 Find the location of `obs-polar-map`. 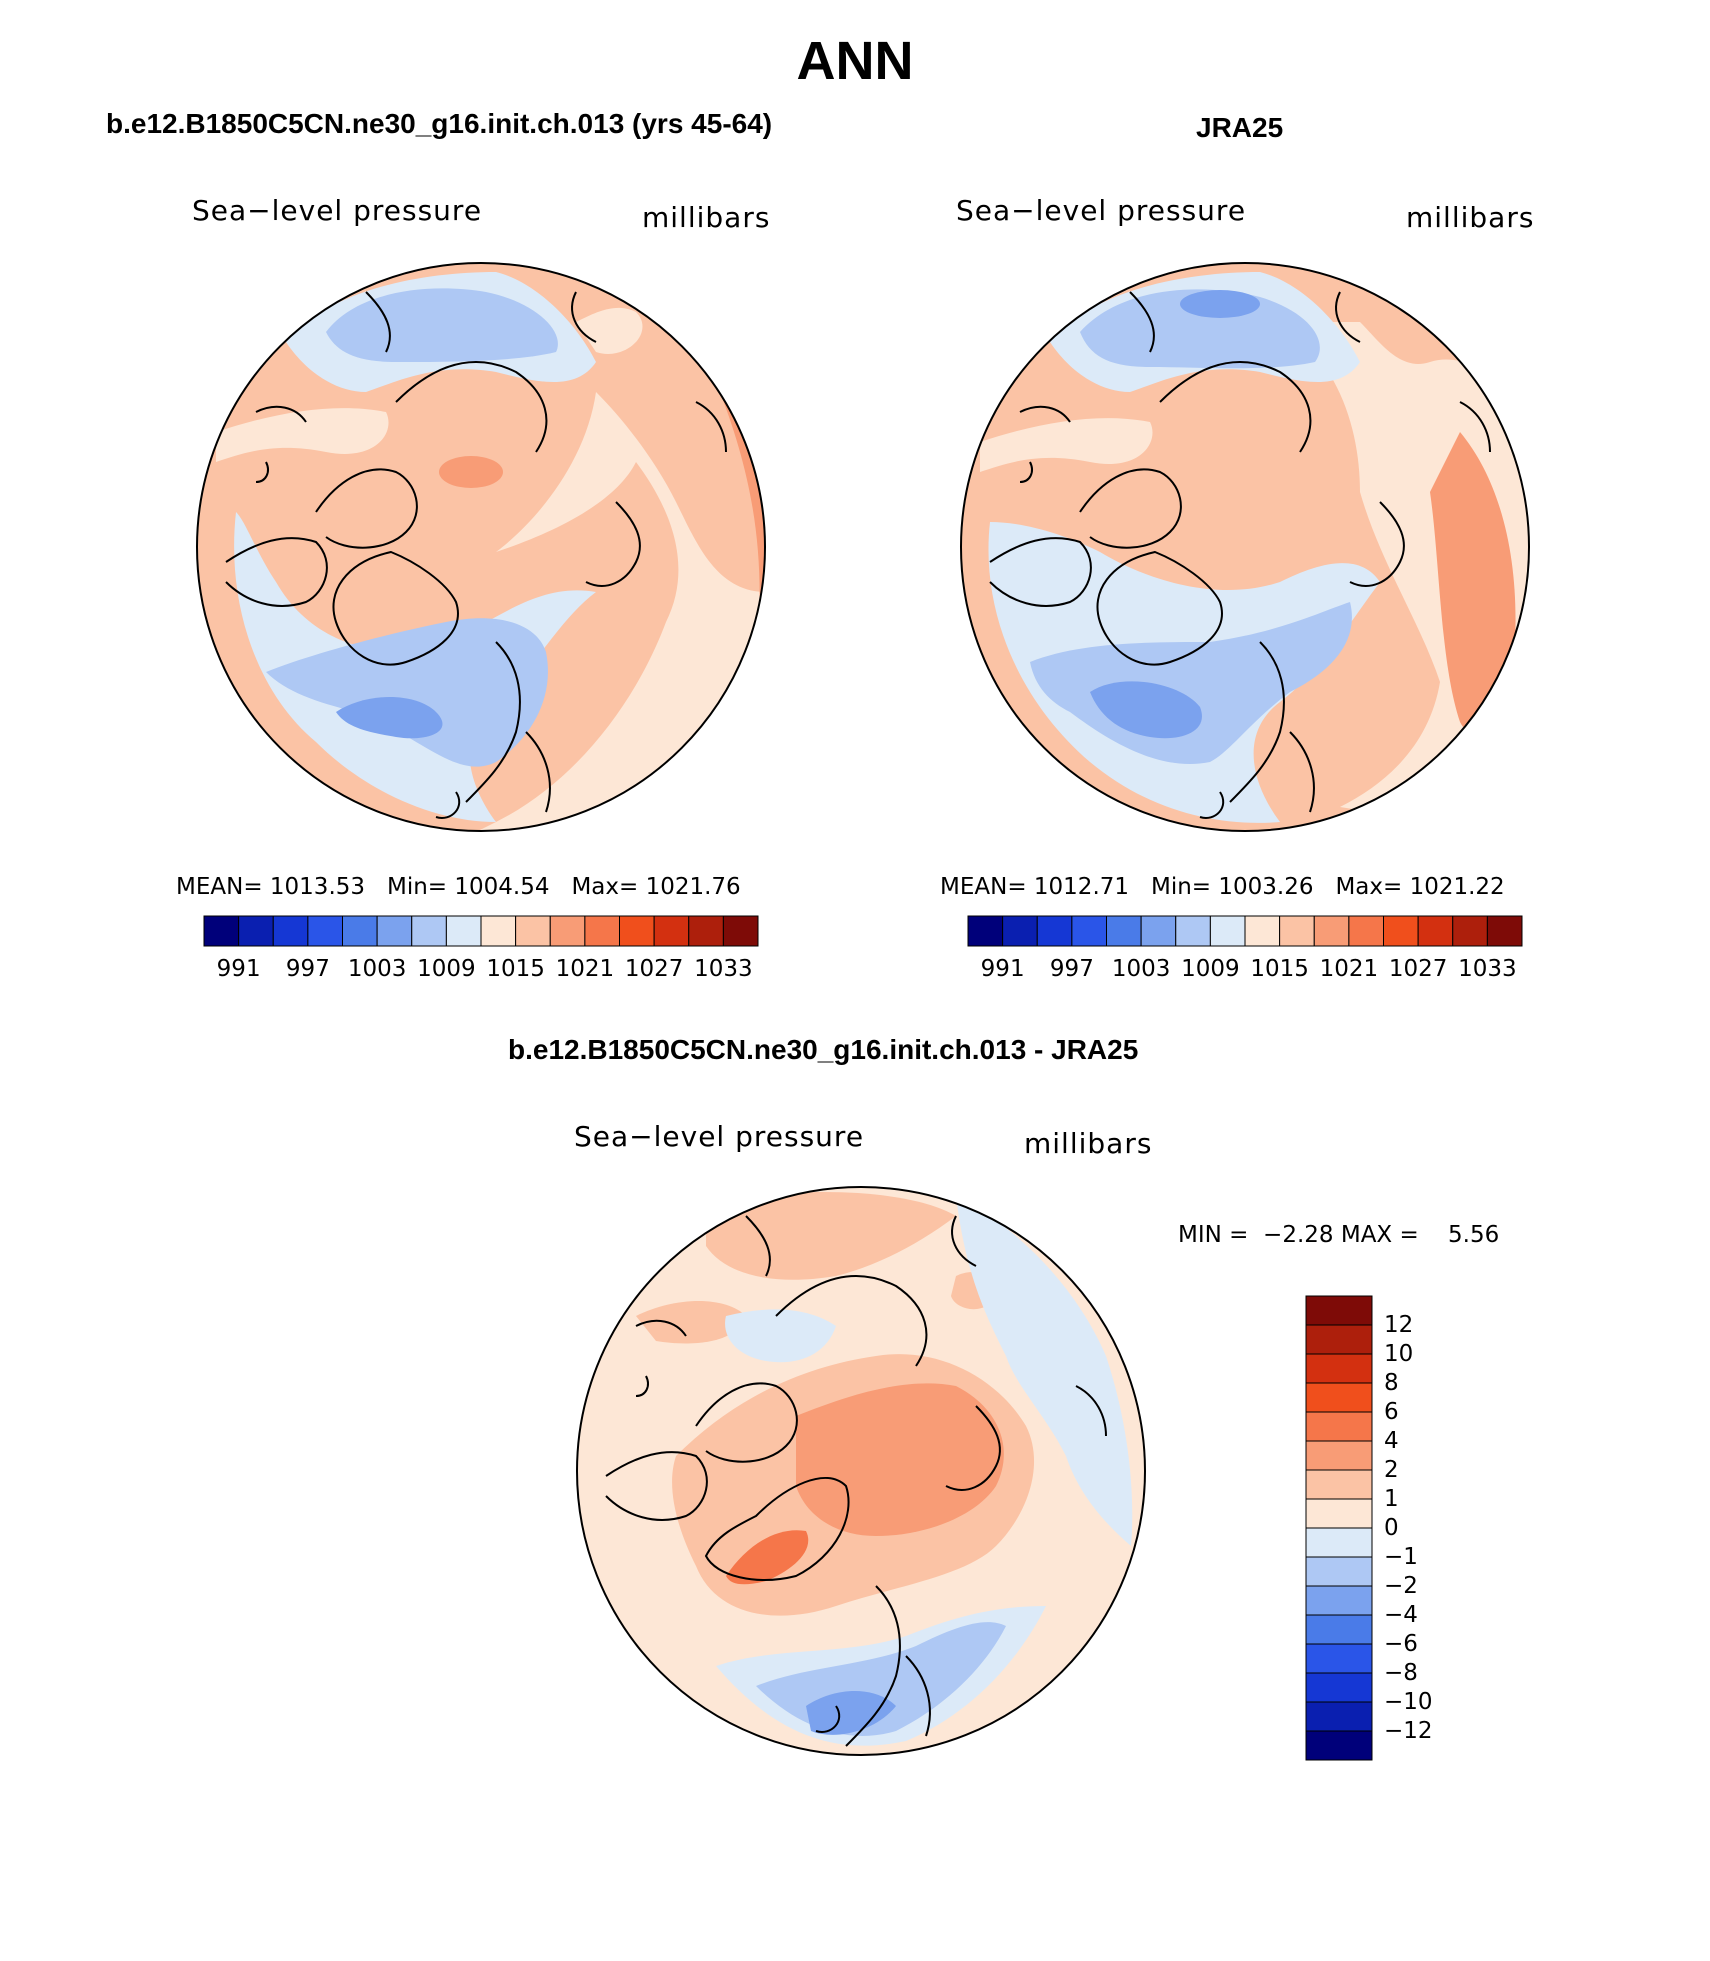

obs-polar-map is located at coordinates (1245, 547).